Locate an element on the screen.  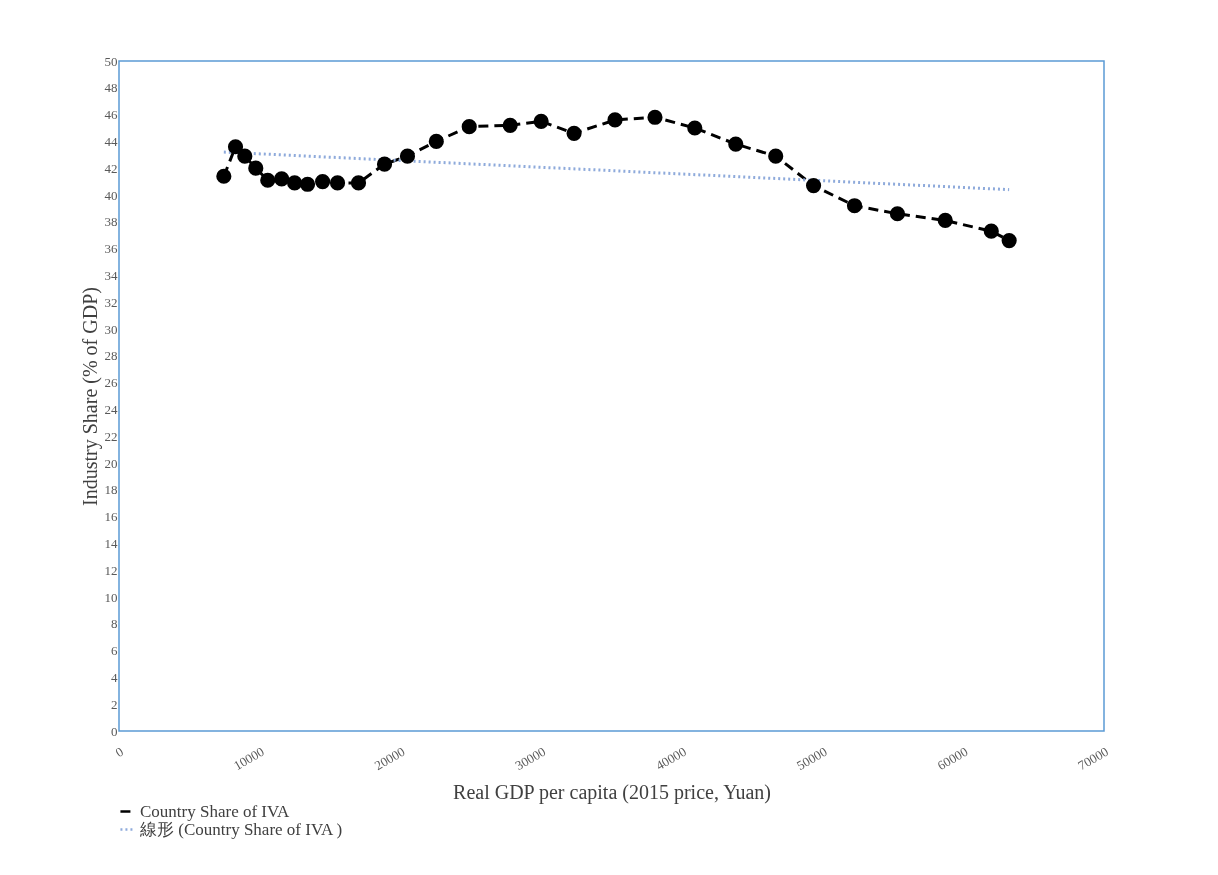
y-tick-label: 16 is located at coordinates (111, 517).